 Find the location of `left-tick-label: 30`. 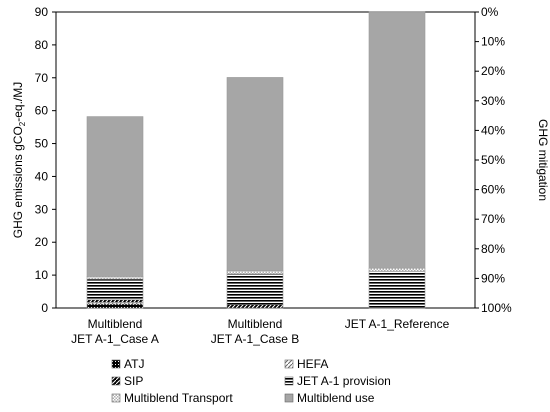

left-tick-label: 30 is located at coordinates (42, 209).